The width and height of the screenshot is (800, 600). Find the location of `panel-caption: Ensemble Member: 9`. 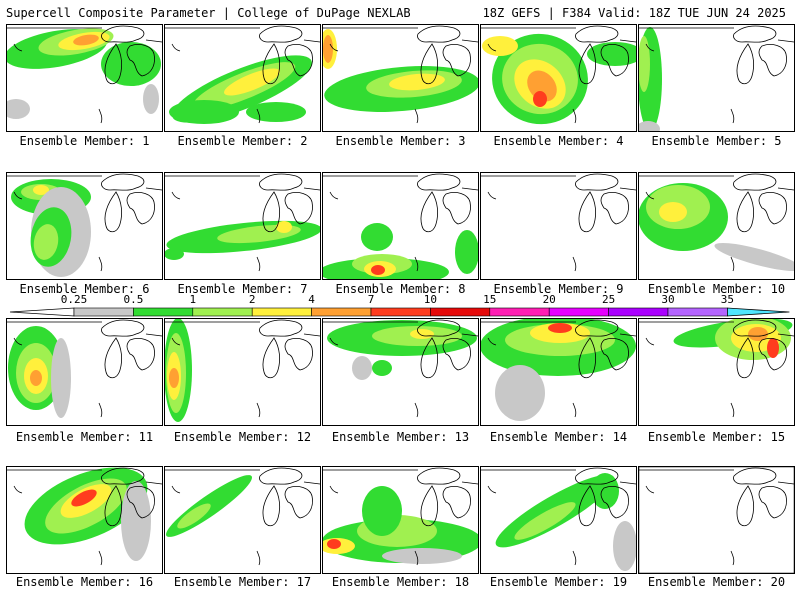

panel-caption: Ensemble Member: 9 is located at coordinates (558, 289).